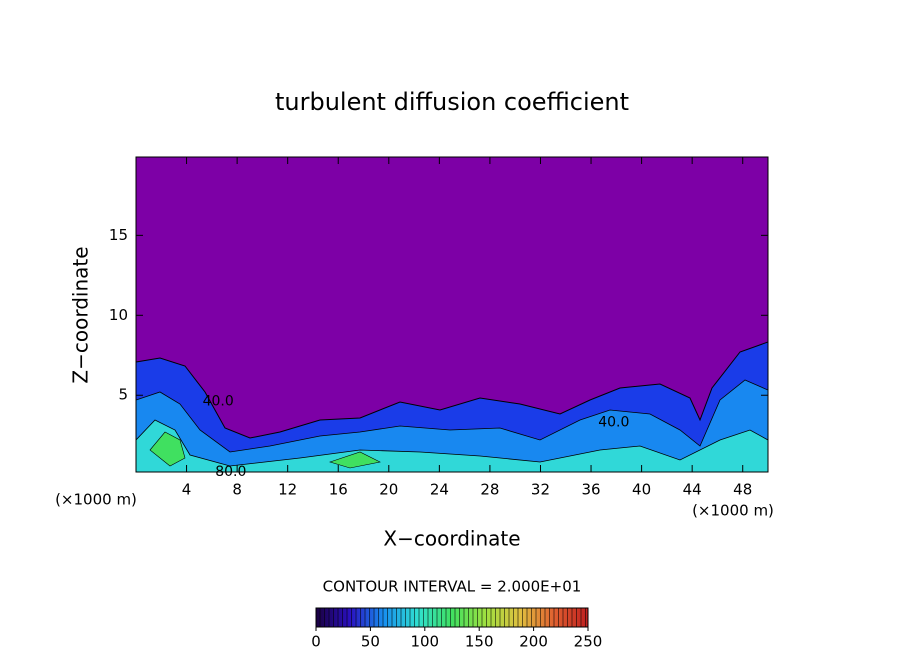  Describe the element at coordinates (287, 490) in the screenshot. I see `x-tick-label: 12` at that location.